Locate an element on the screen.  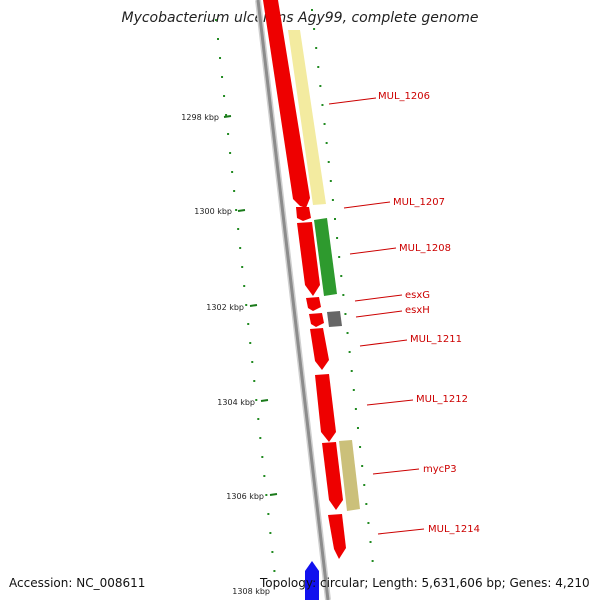
cds-arrow-esxH is located at coordinates (316, 320).